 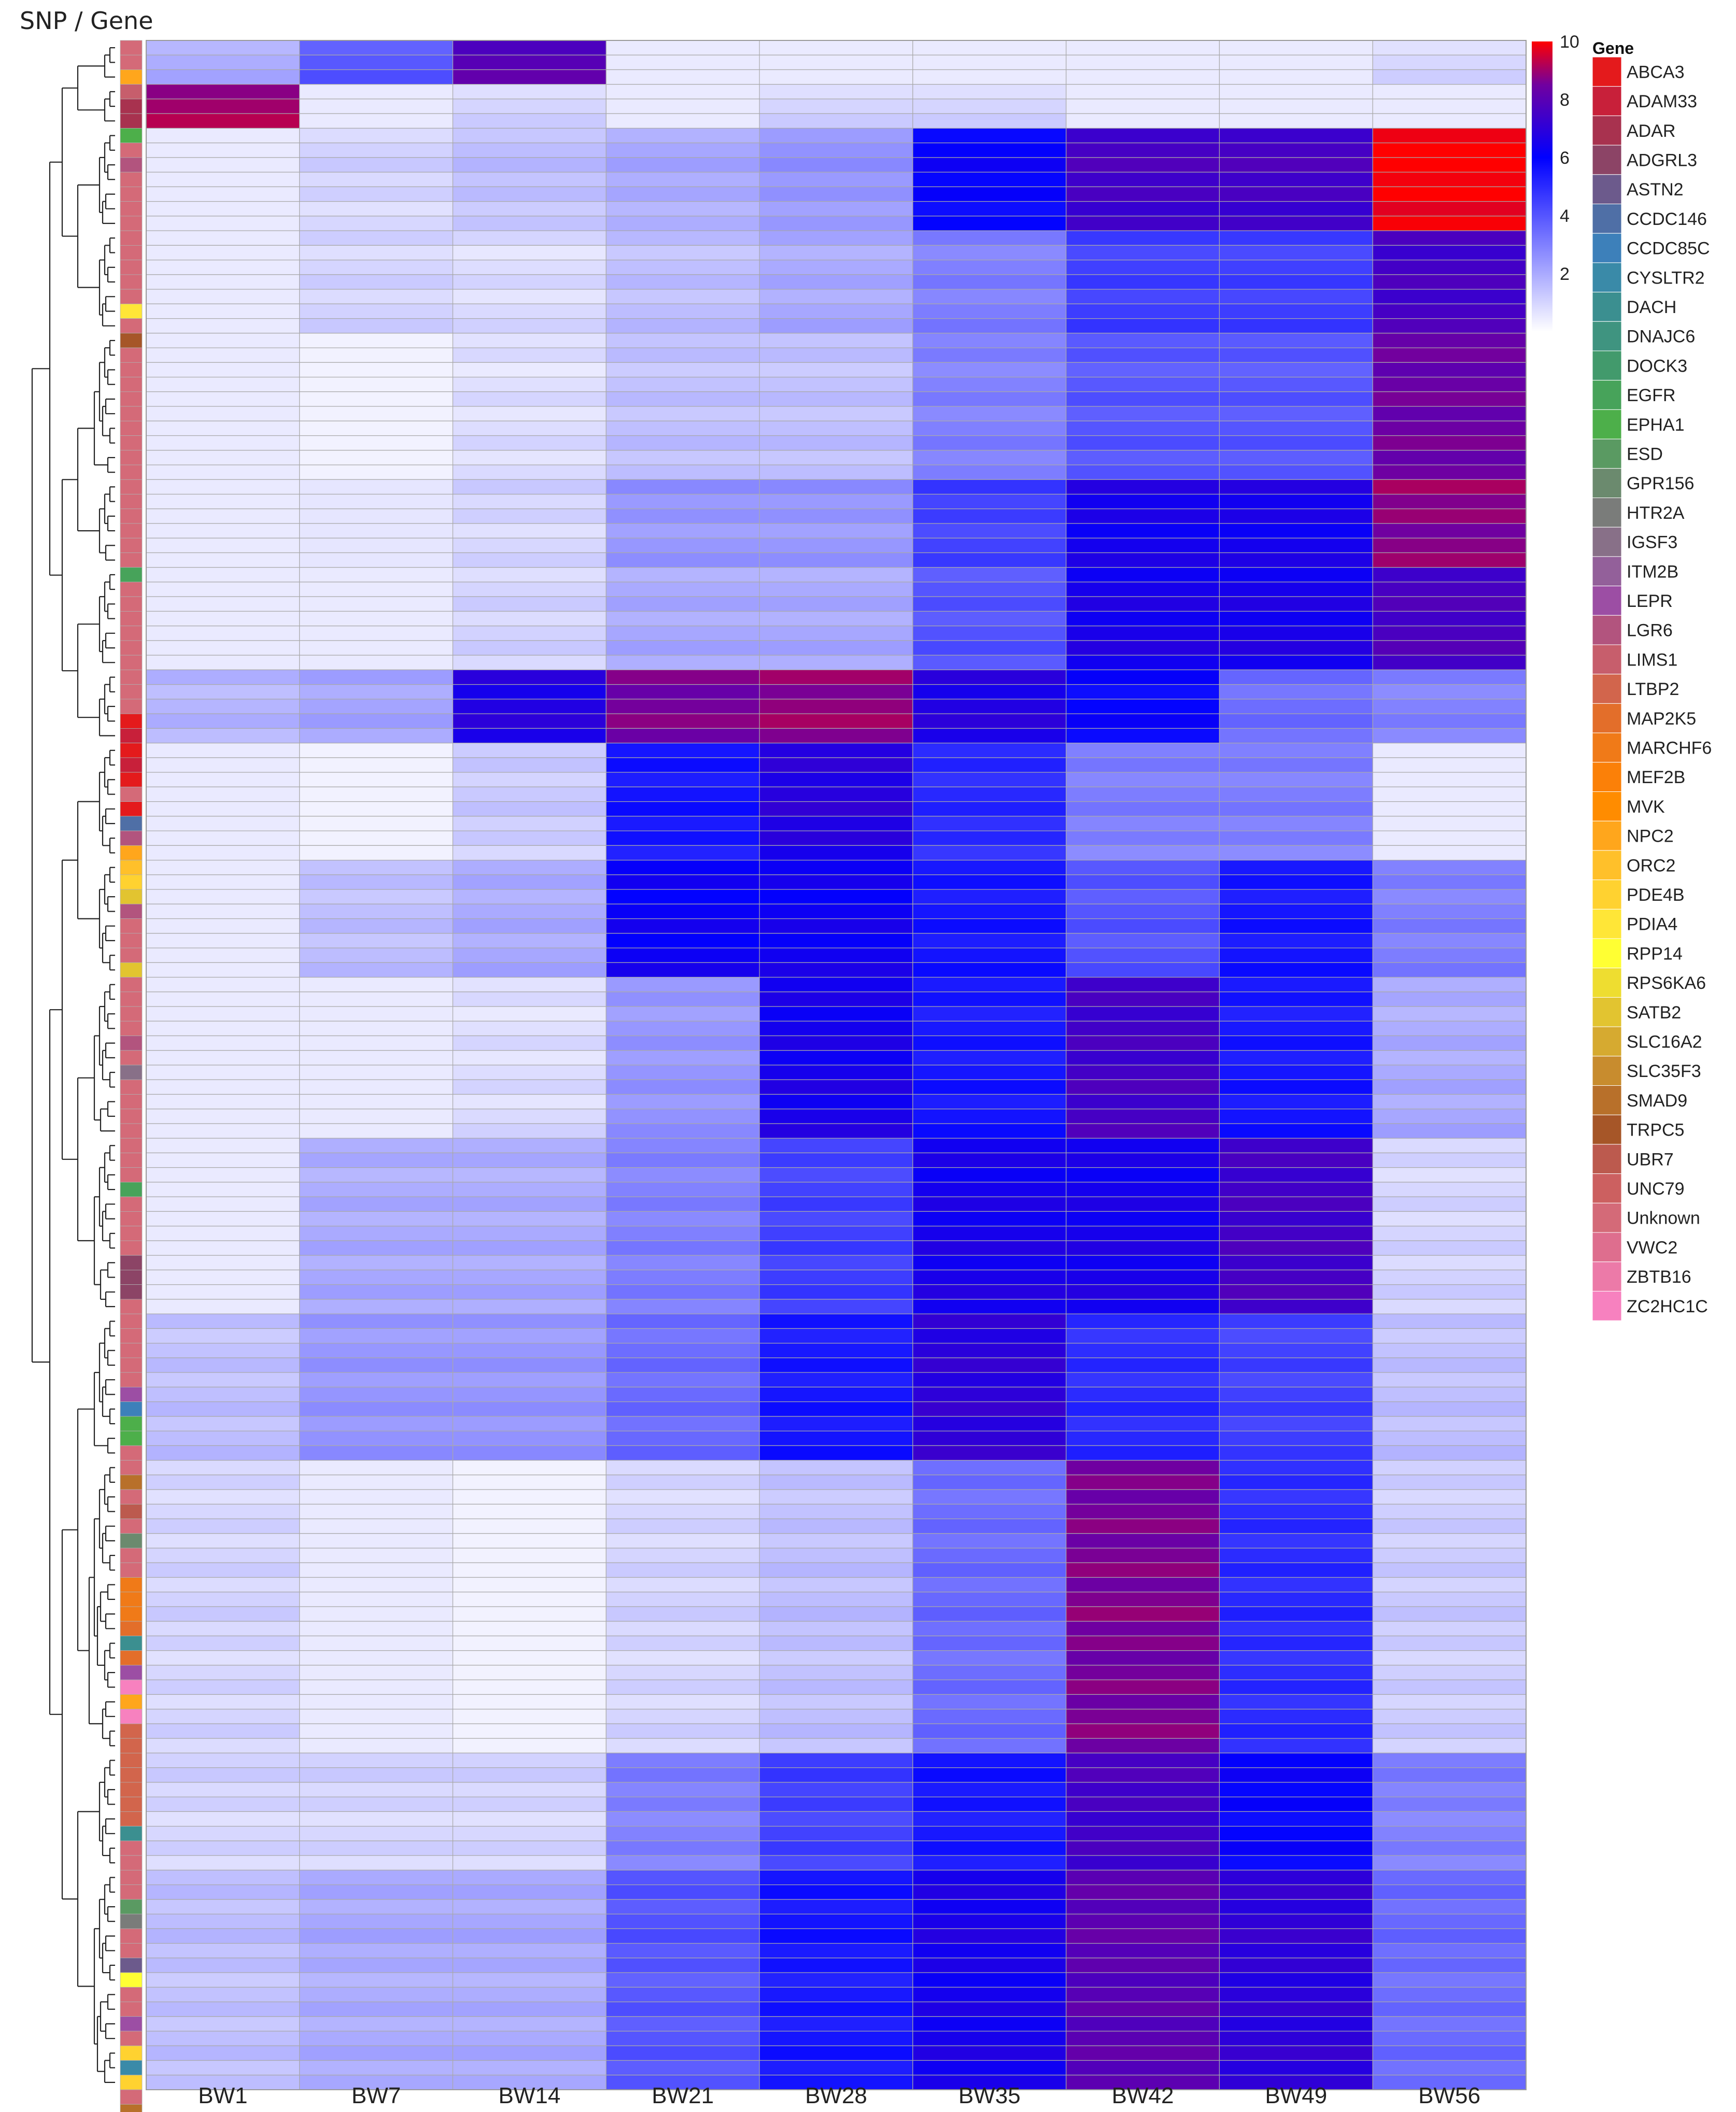 I want to click on legend-label: MVK, so click(x=1646, y=807).